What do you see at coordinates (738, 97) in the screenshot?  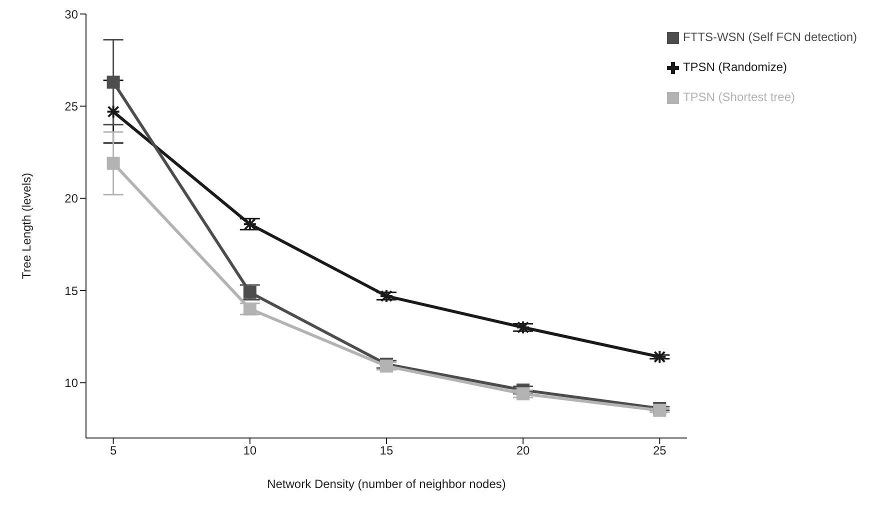 I see `legend-label: TPSN (Shortest tree)` at bounding box center [738, 97].